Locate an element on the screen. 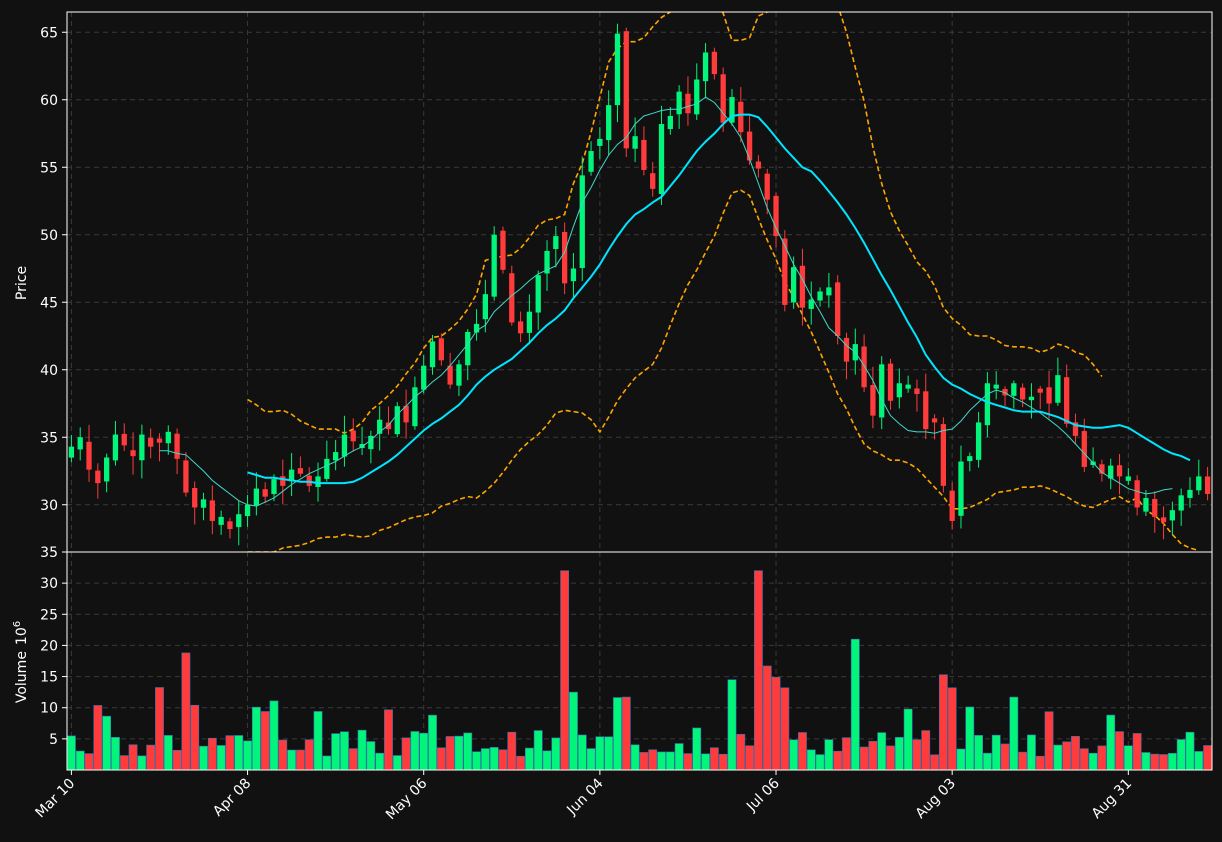 The height and width of the screenshot is (842, 1222). volume-y-ticks: 5 10 15 20 25 30 35 is located at coordinates (53, 646).